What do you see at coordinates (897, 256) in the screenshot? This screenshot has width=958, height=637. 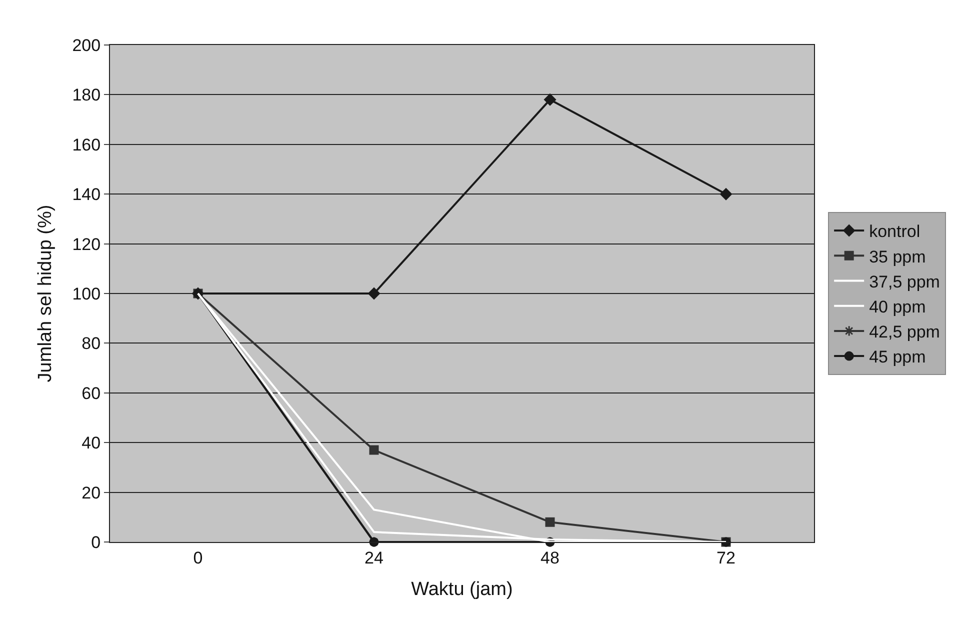 I see `legend-label: 35 ppm` at bounding box center [897, 256].